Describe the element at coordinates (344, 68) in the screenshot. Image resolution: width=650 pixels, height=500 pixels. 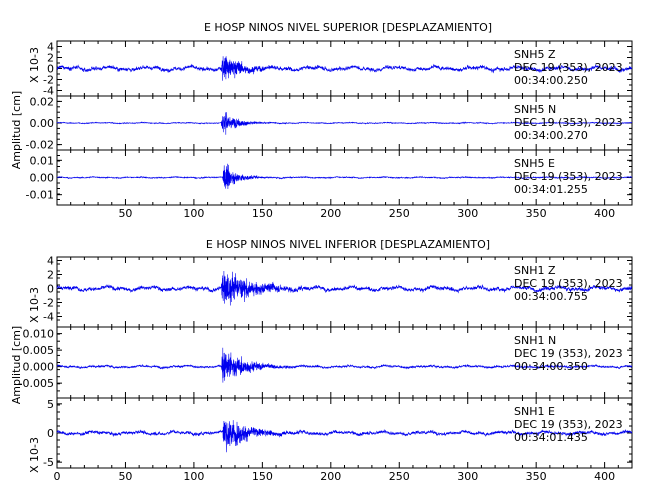
I see `waveform-snh5-z` at that location.